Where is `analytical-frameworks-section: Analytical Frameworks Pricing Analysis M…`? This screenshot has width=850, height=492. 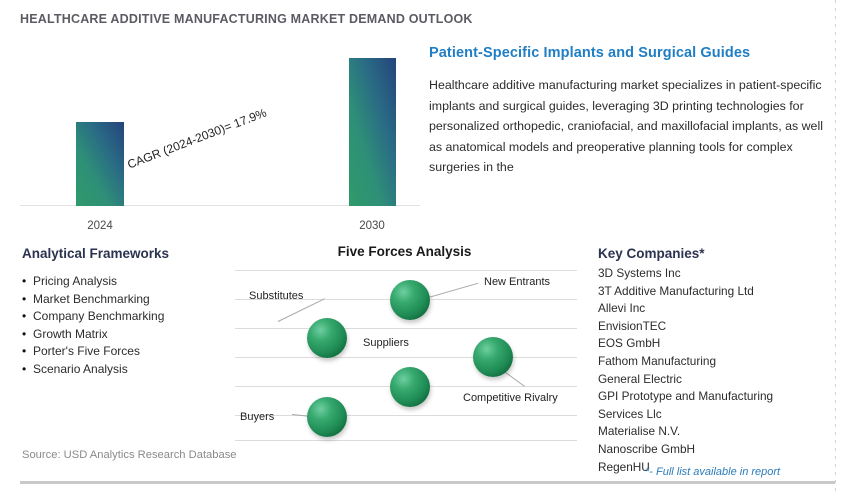
analytical-frameworks-section: Analytical Frameworks Pricing Analysis M… is located at coordinates (124, 312).